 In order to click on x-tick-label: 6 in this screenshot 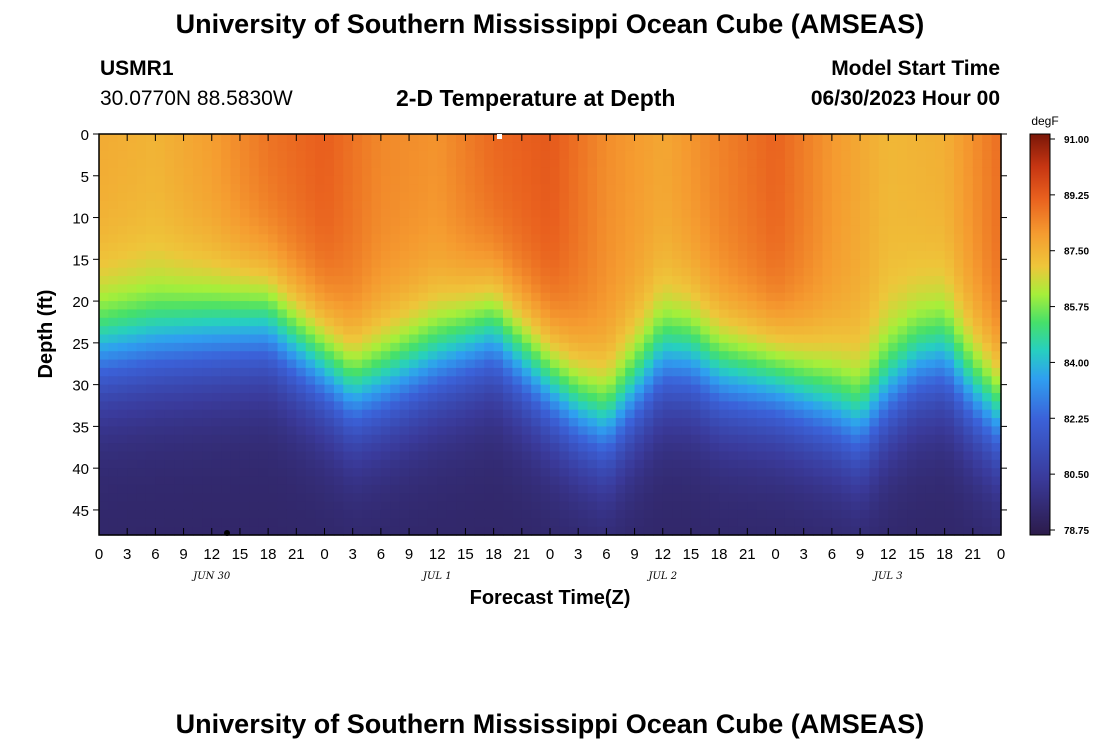, I will do `click(832, 554)`.